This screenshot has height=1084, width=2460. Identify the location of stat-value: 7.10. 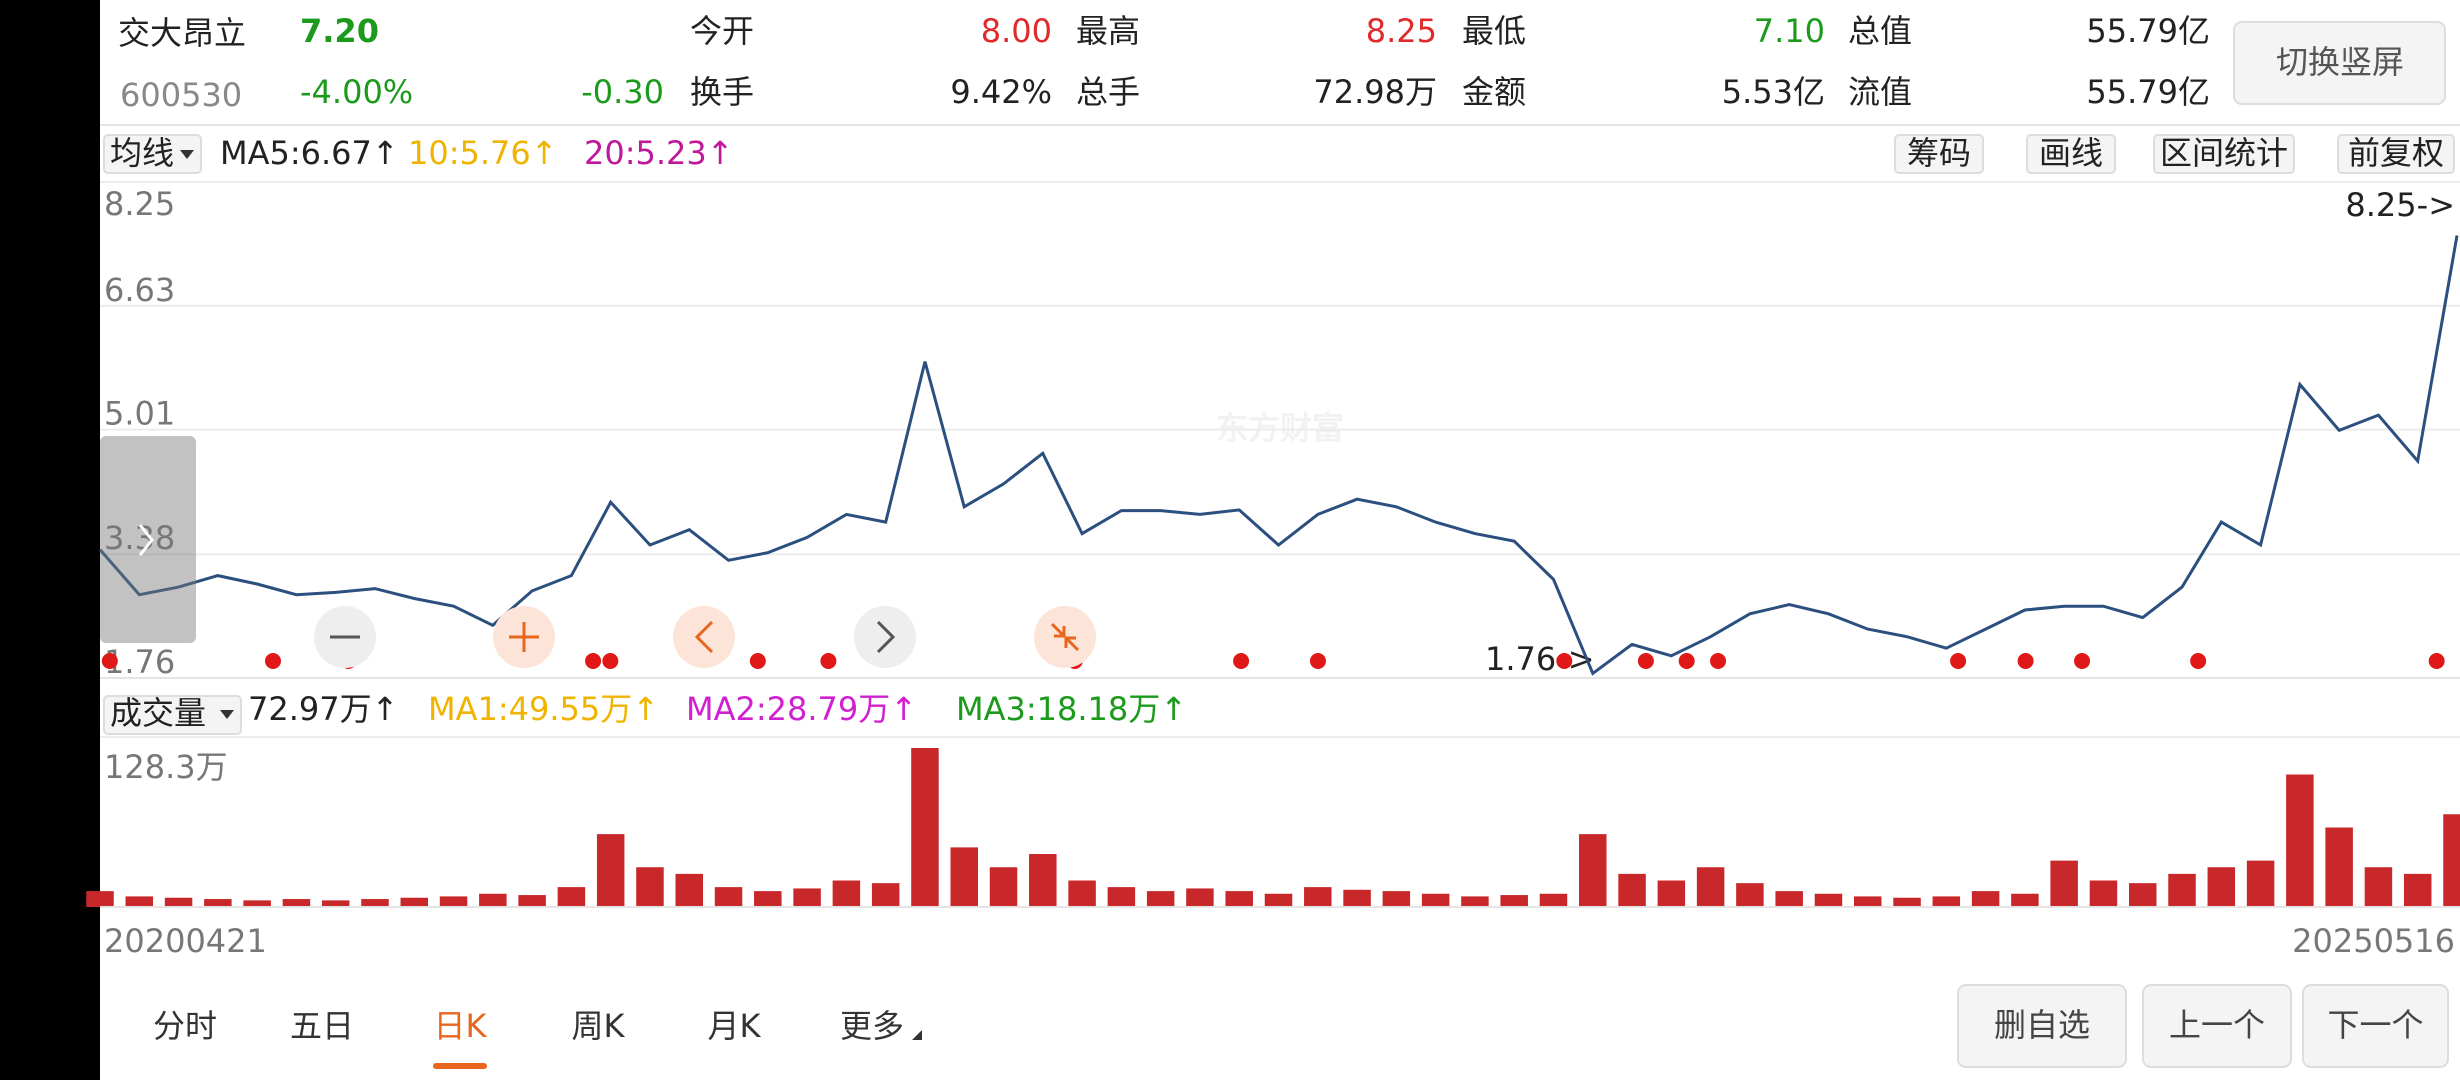
(1789, 31).